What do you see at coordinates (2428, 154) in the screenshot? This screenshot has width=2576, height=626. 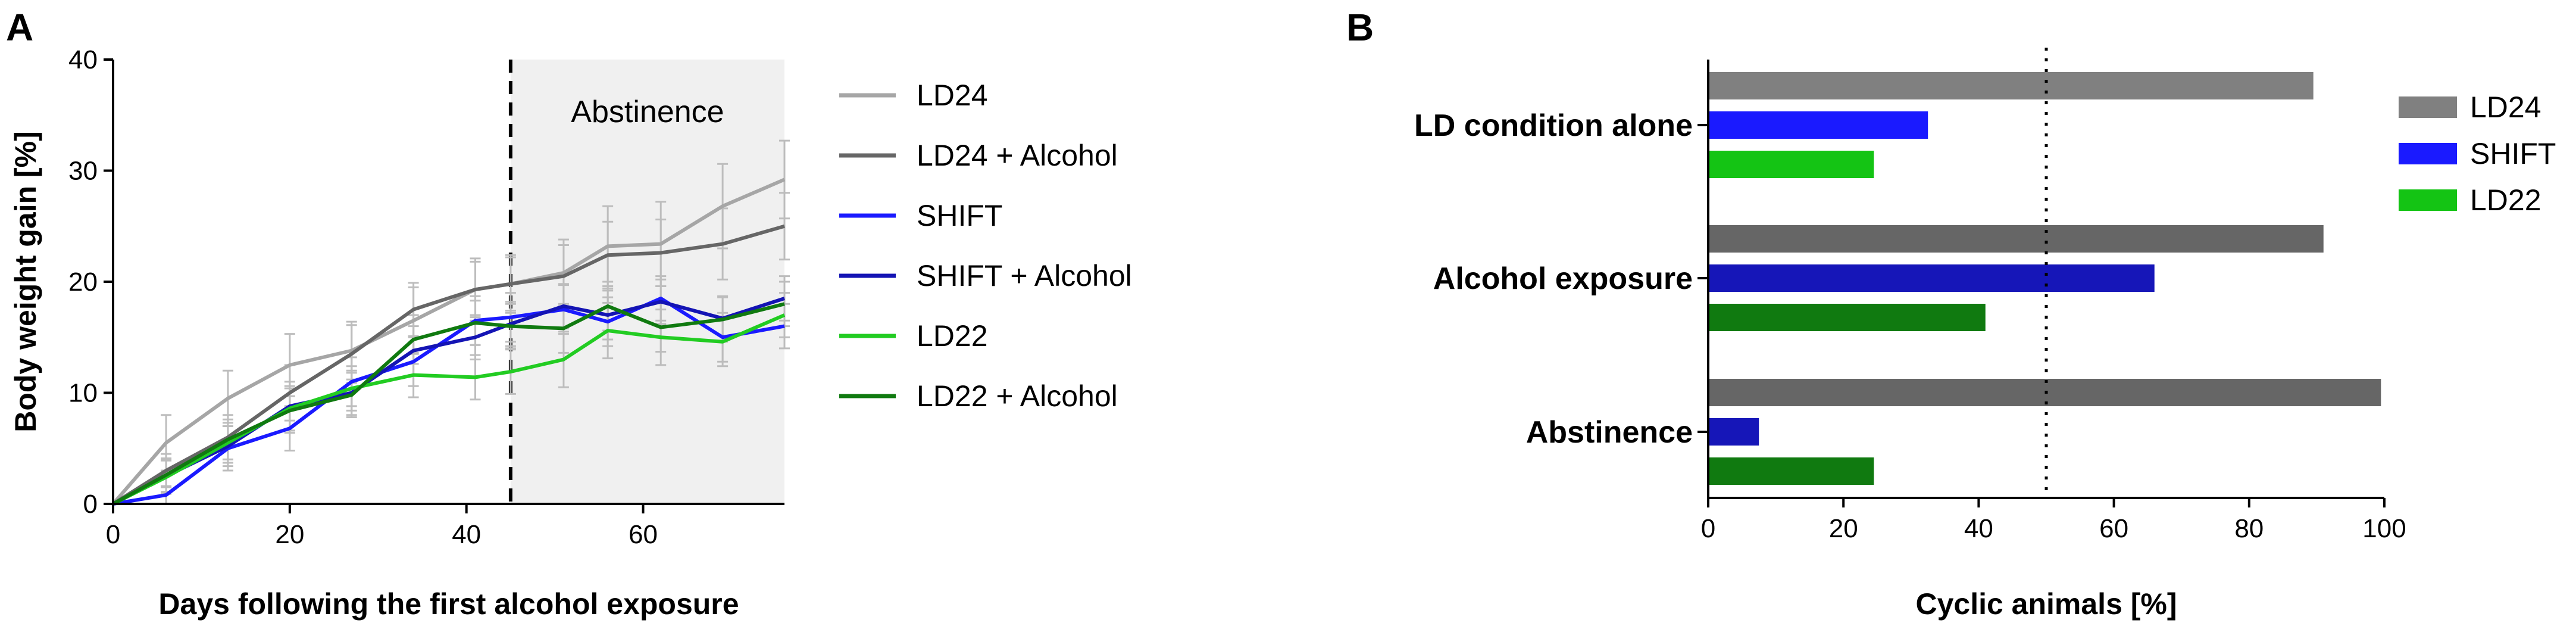 I see `legend-swatch-shift` at bounding box center [2428, 154].